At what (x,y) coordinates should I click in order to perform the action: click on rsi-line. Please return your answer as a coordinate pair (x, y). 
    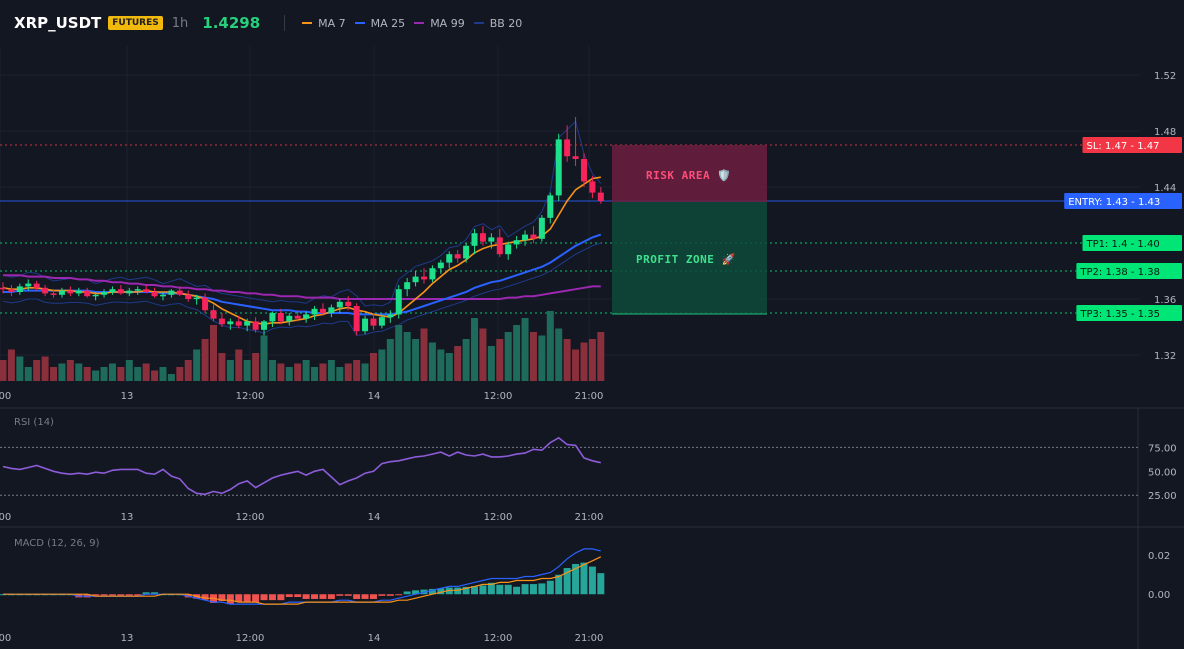
    Looking at the image, I should click on (301, 466).